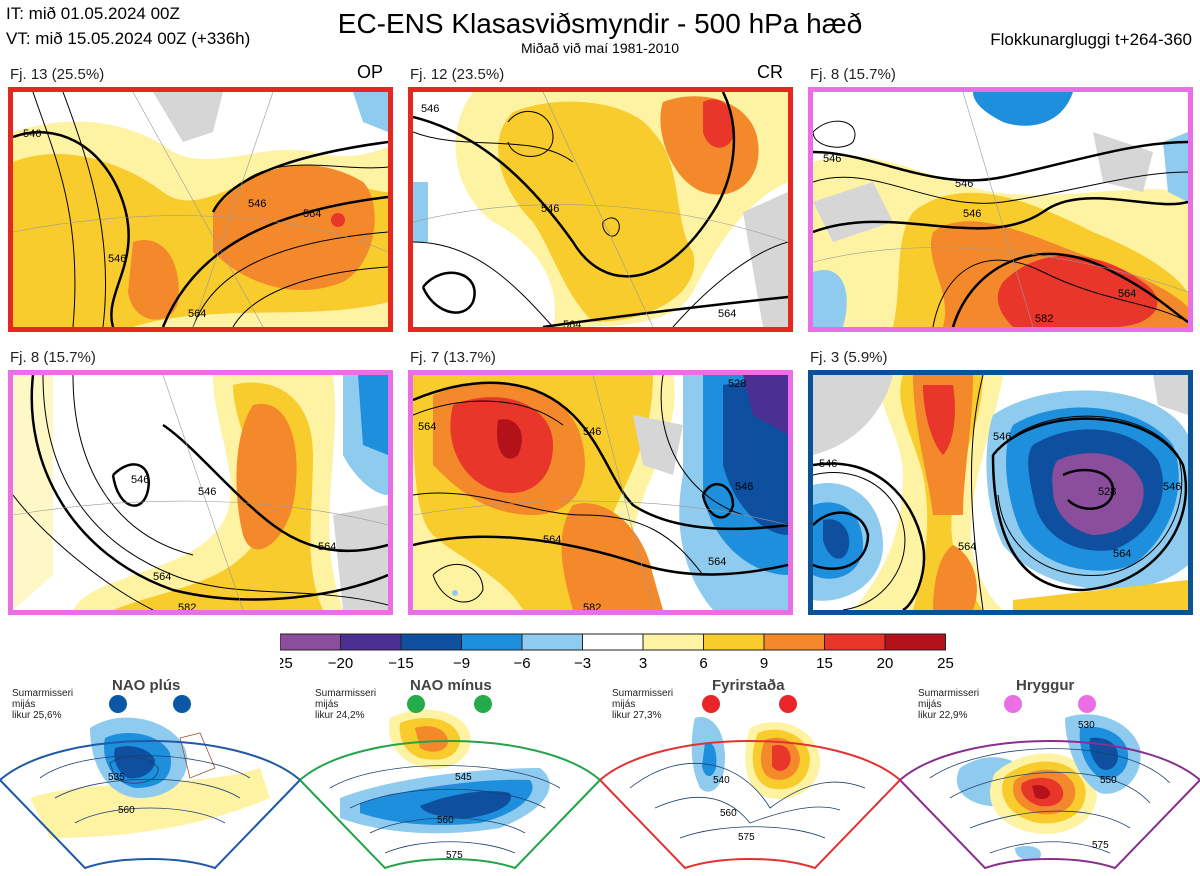 This screenshot has height=876, width=1200. I want to click on regime-map: 535 560, so click(151, 782).